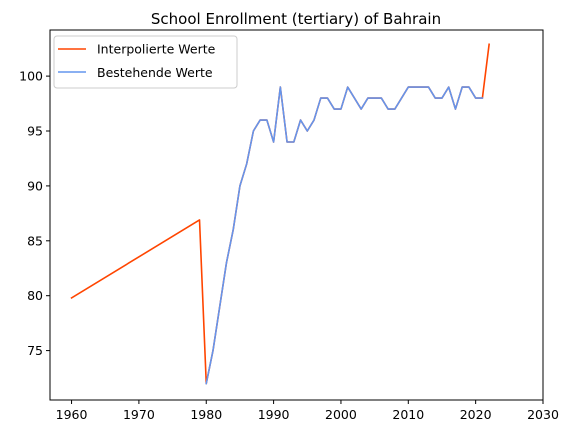 This screenshot has width=569, height=435. Describe the element at coordinates (206, 414) in the screenshot. I see `x-tick-label: 1980` at that location.